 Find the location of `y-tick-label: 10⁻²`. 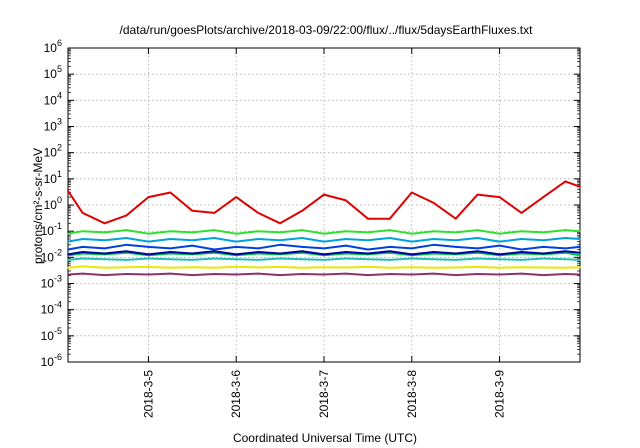

y-tick-label: 10⁻² is located at coordinates (51, 255).